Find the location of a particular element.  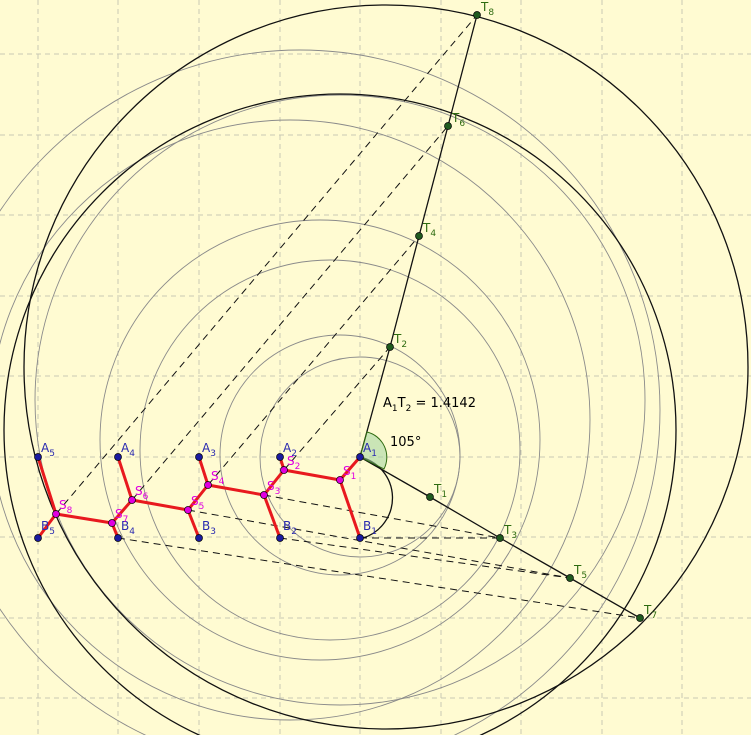

label-b2: B2 is located at coordinates (290, 528).